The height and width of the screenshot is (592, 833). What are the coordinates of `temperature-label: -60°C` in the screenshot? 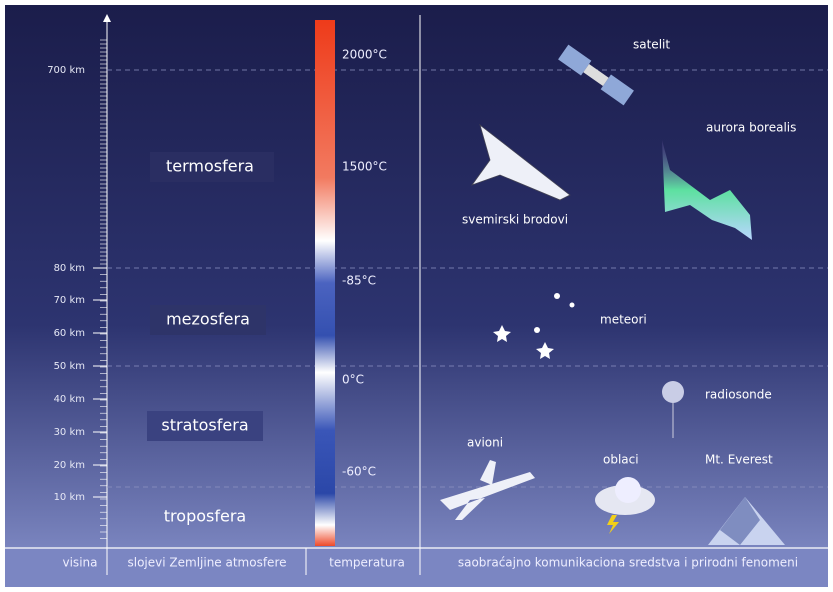 It's located at (359, 472).